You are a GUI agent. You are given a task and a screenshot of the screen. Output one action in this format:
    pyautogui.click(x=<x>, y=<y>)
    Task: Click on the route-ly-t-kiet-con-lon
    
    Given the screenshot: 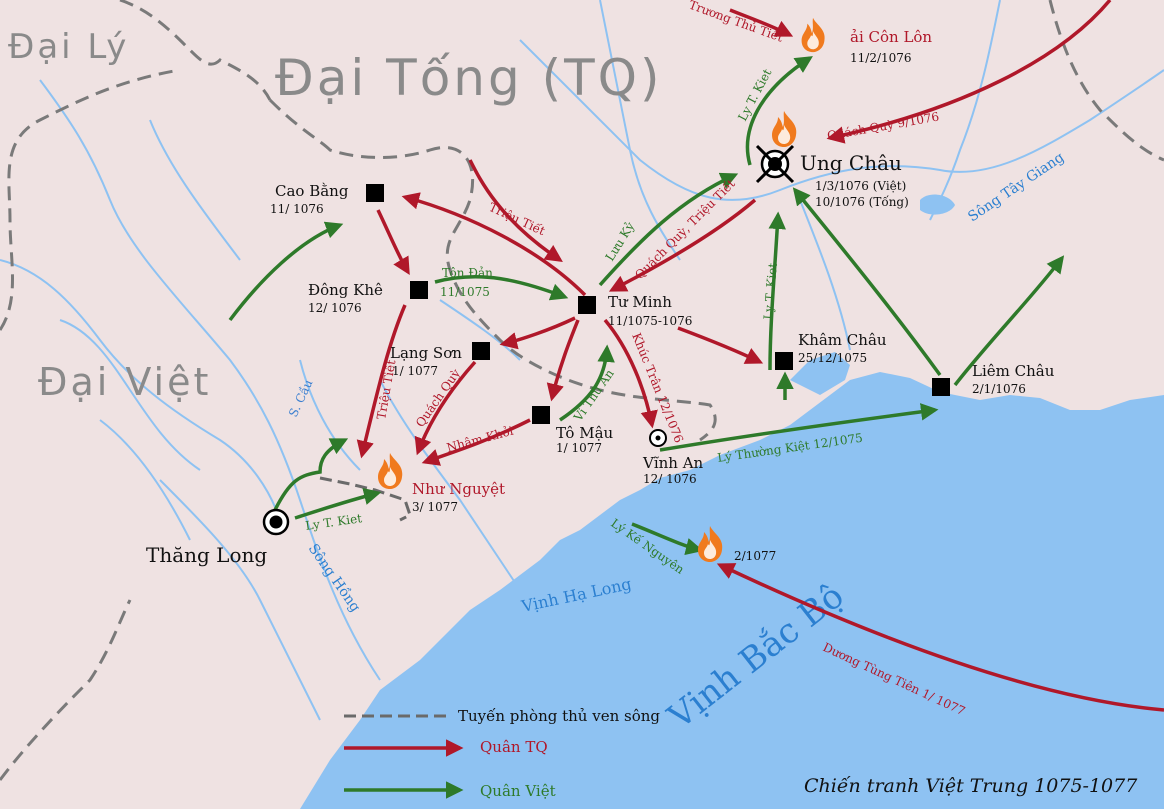 What is the action you would take?
    pyautogui.click(x=779, y=111)
    